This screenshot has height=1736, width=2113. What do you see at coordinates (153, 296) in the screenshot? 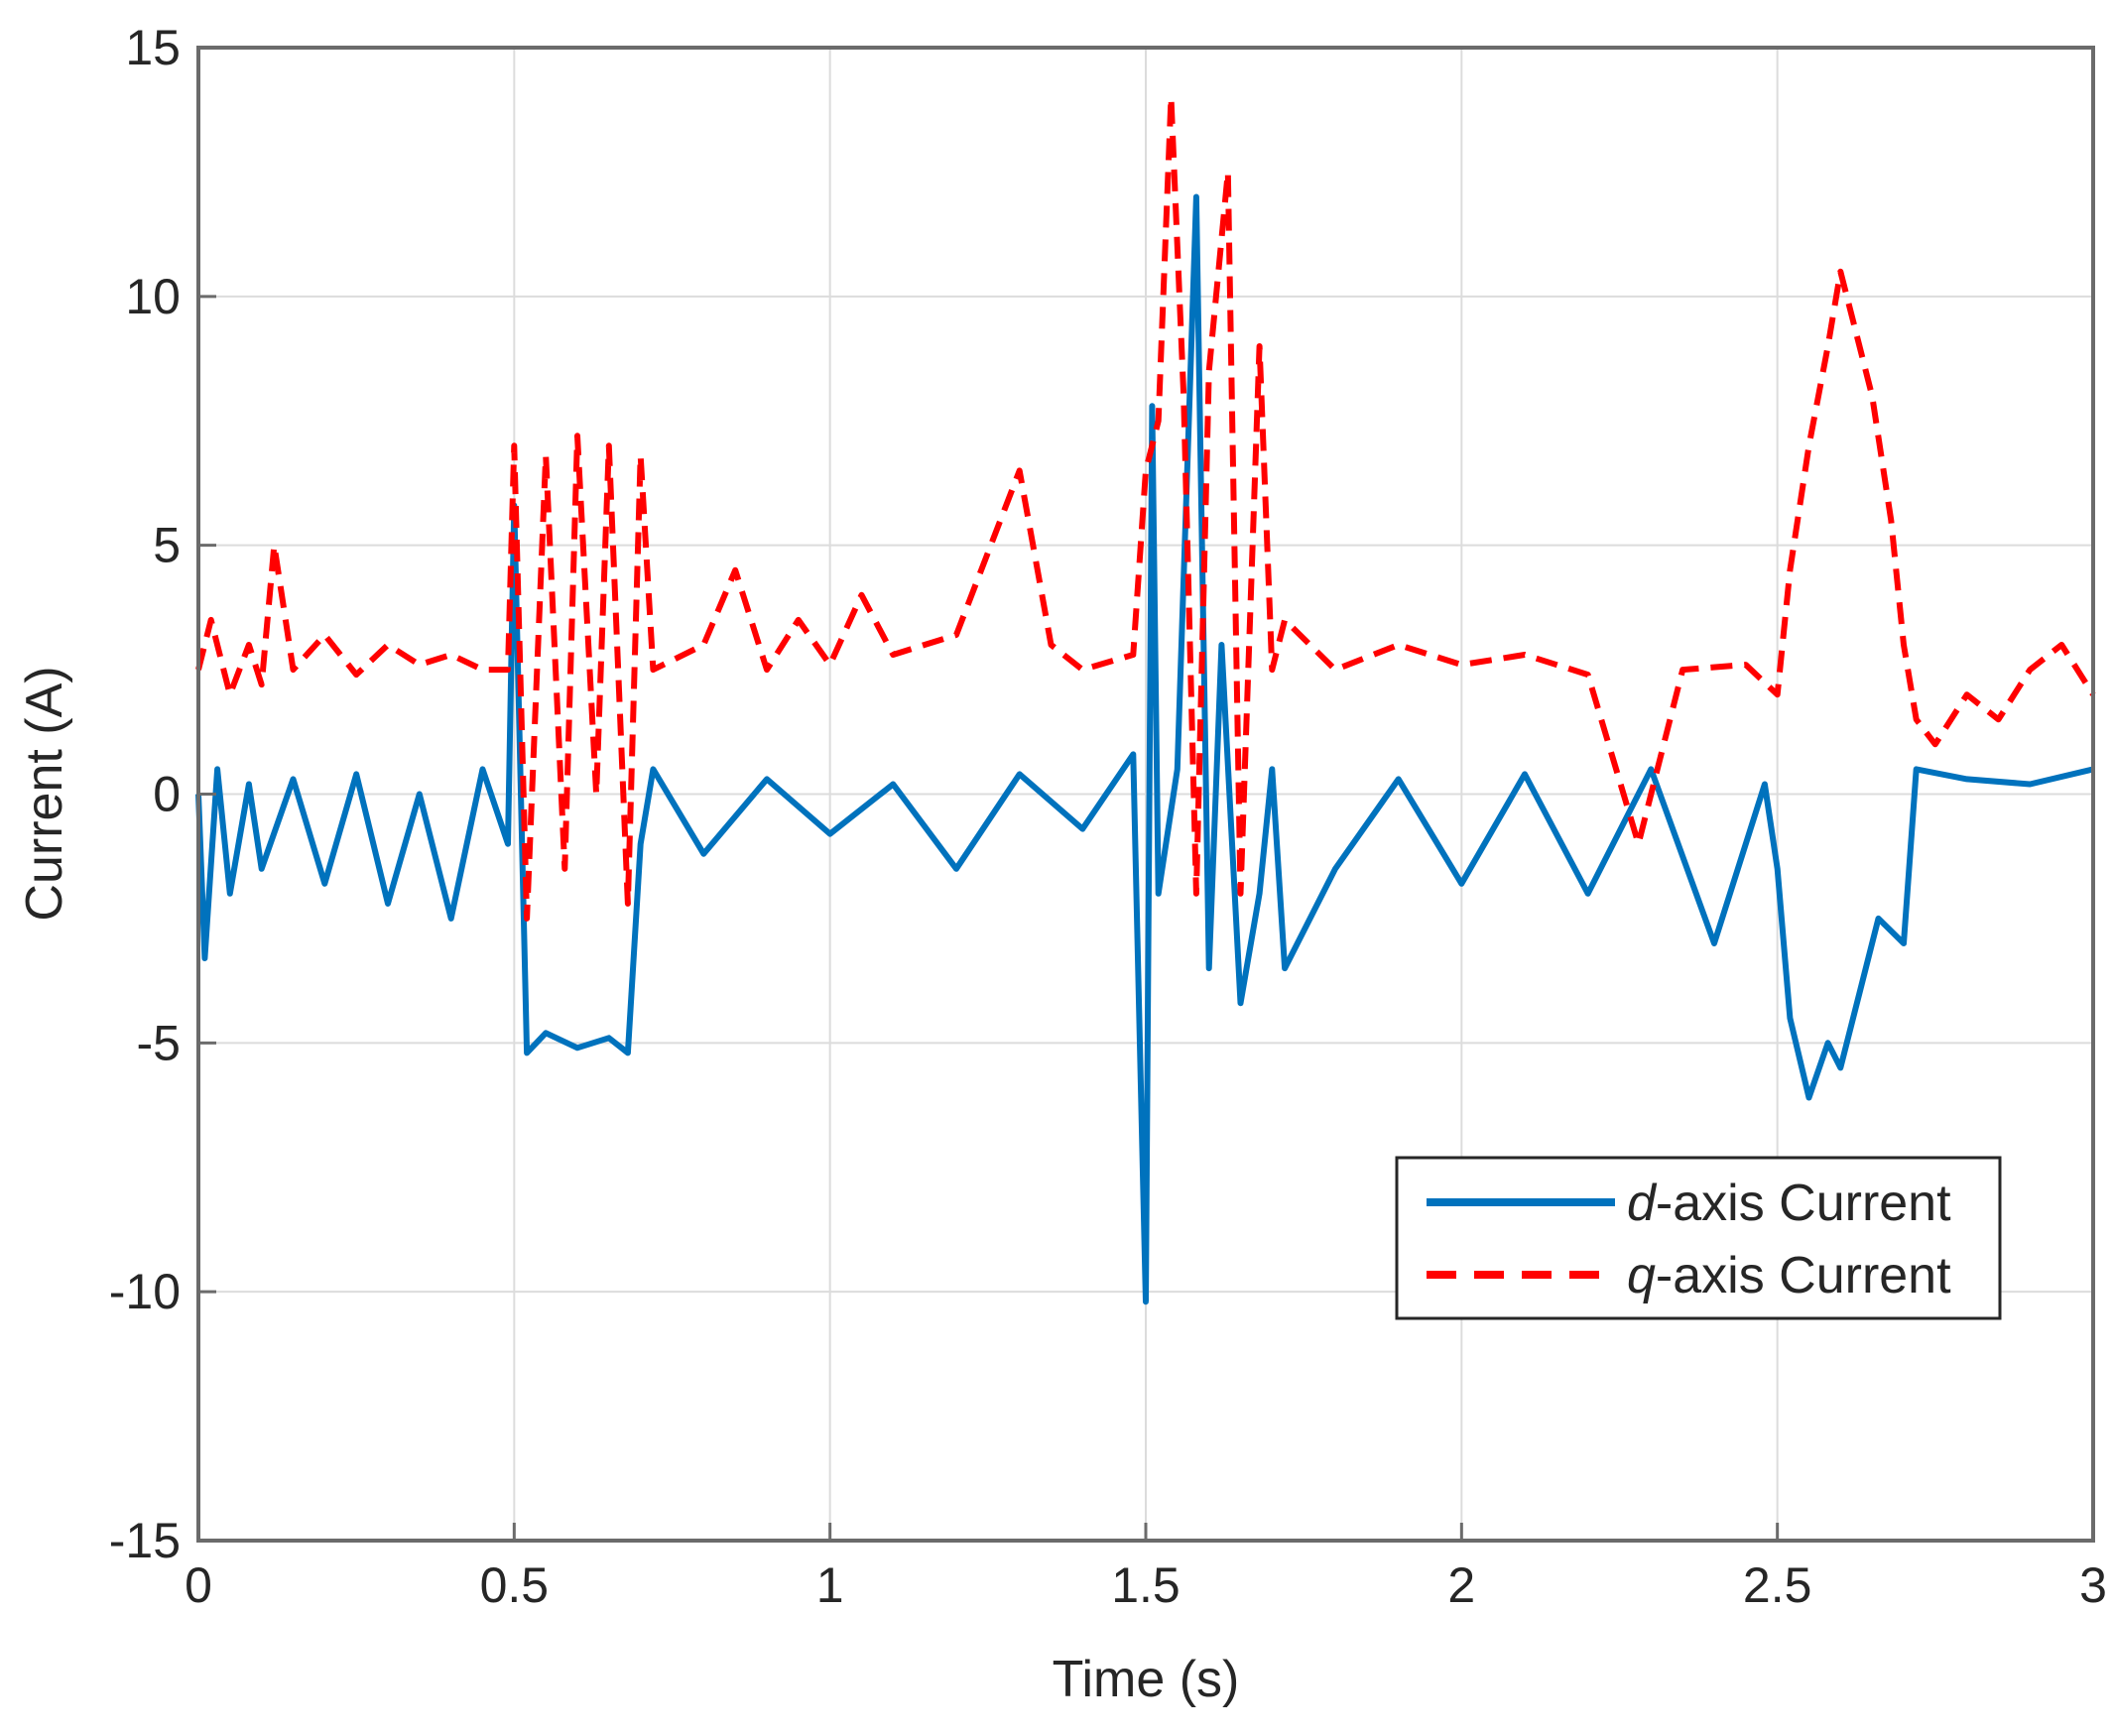
I see `y-tick-label: 10` at bounding box center [153, 296].